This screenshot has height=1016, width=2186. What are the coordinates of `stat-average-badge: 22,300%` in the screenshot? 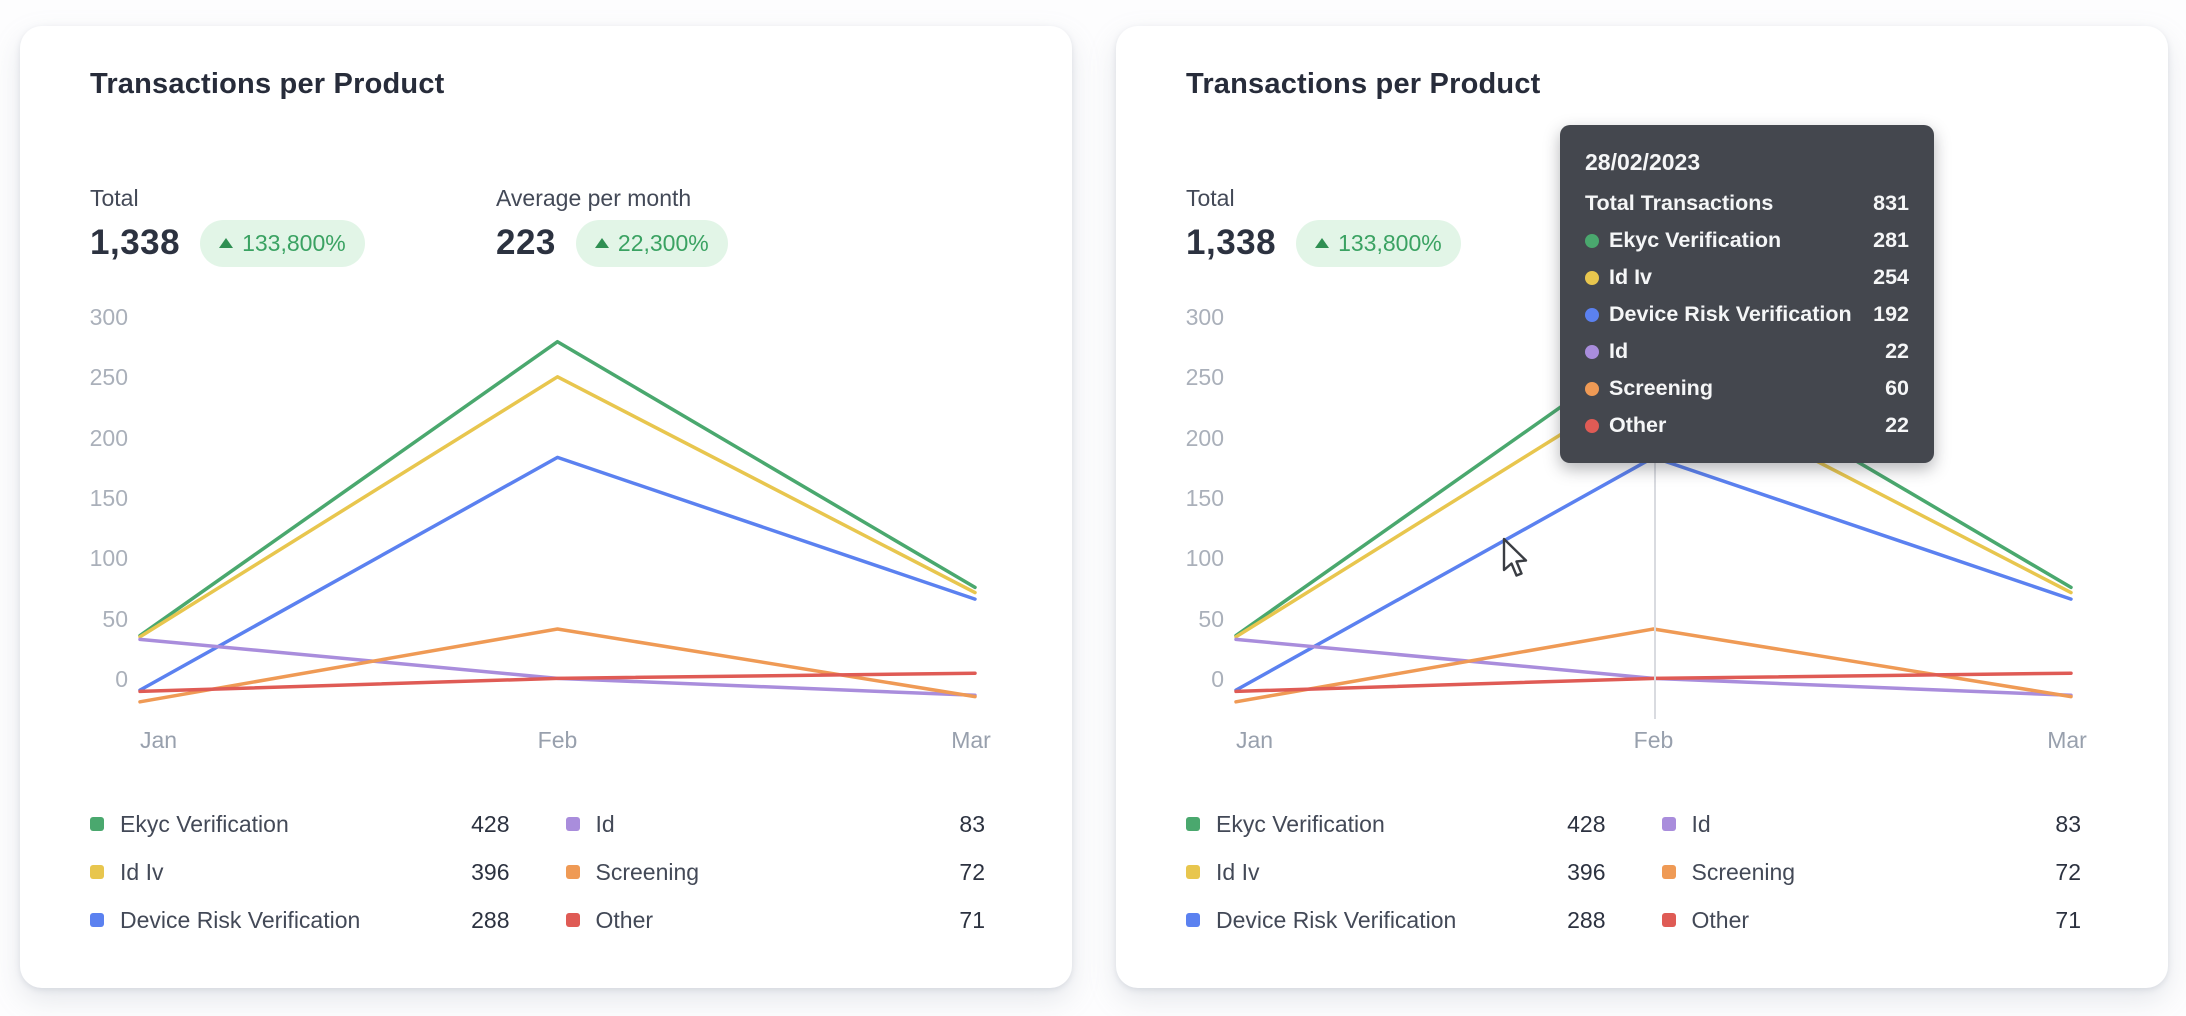 It's located at (651, 243).